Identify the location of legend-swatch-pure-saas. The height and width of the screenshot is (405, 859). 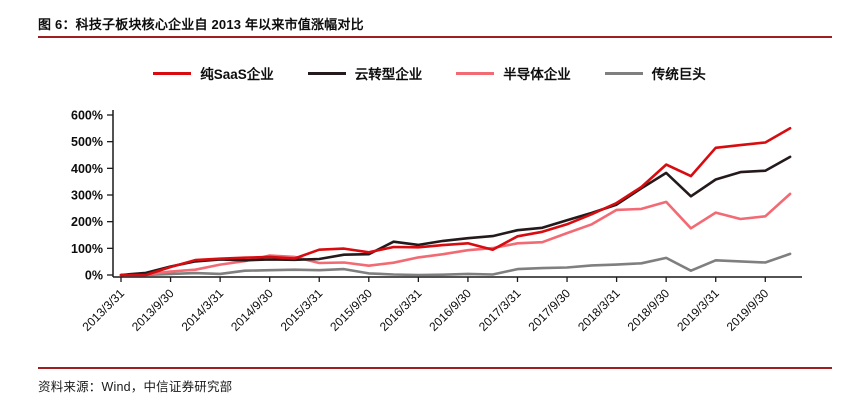
(172, 73).